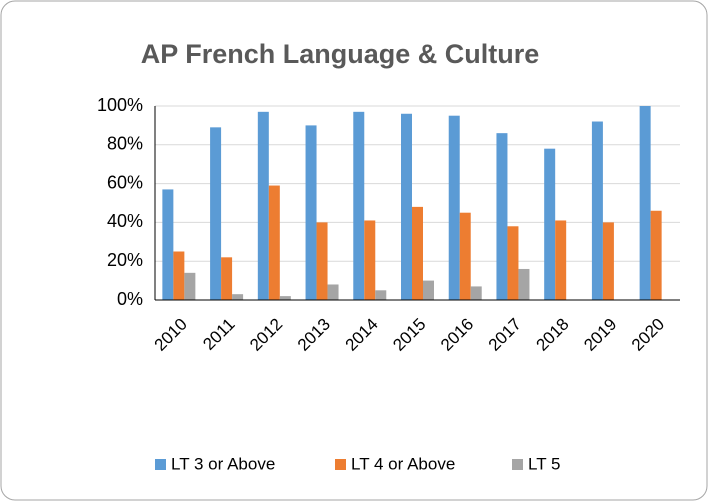 This screenshot has height=501, width=708. What do you see at coordinates (544, 463) in the screenshot?
I see `legend-label: LT 5` at bounding box center [544, 463].